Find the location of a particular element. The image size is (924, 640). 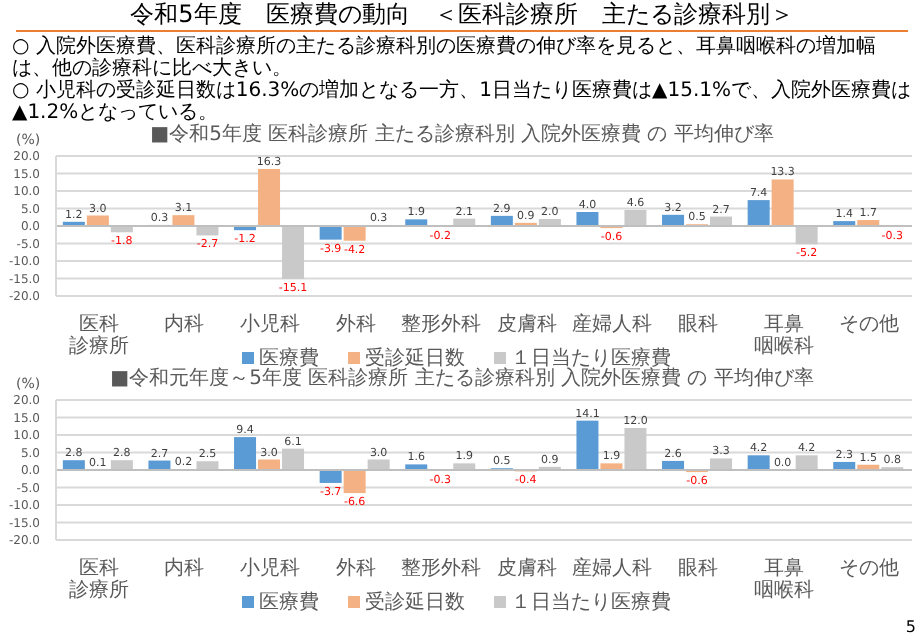

text: 令和5年度 医療費の動向 ＜医科診療所 主たる診療科別＞ is located at coordinates (462, 16).